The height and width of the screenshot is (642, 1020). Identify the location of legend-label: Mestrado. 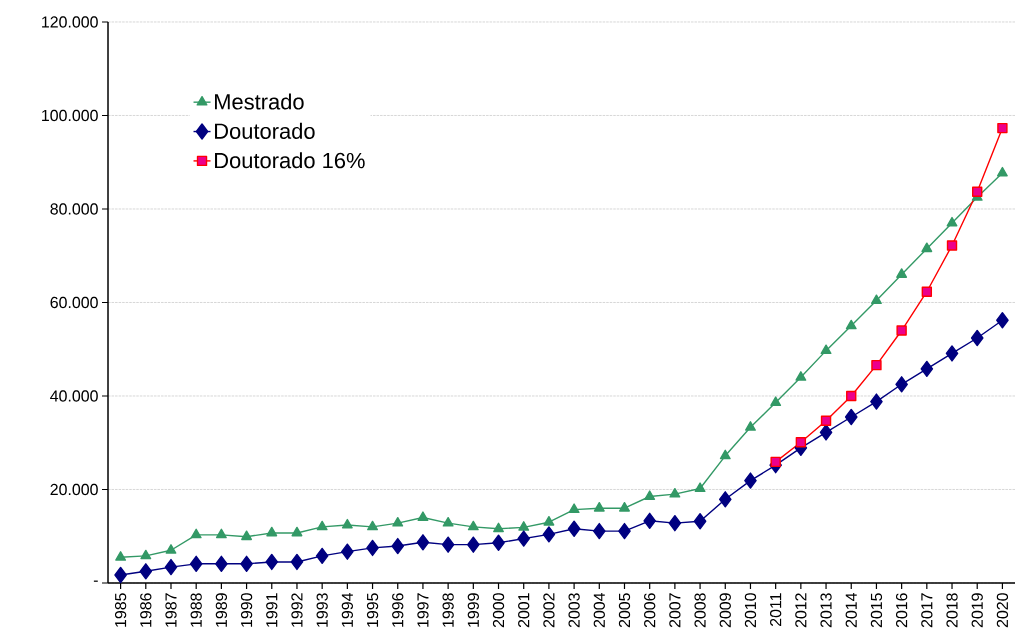
(259, 101).